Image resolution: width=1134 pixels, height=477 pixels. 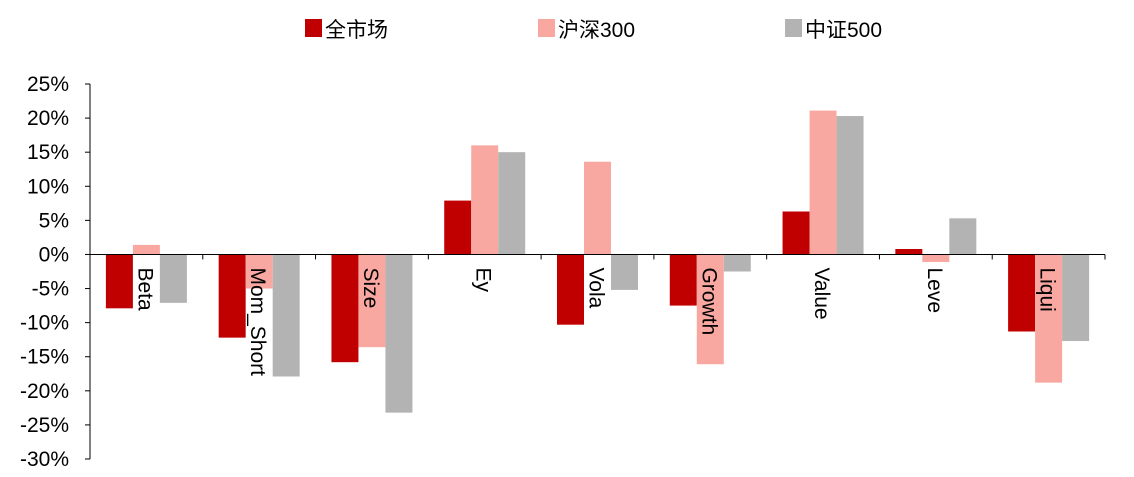 I want to click on y-tick-label: 15%, so click(x=48, y=152).